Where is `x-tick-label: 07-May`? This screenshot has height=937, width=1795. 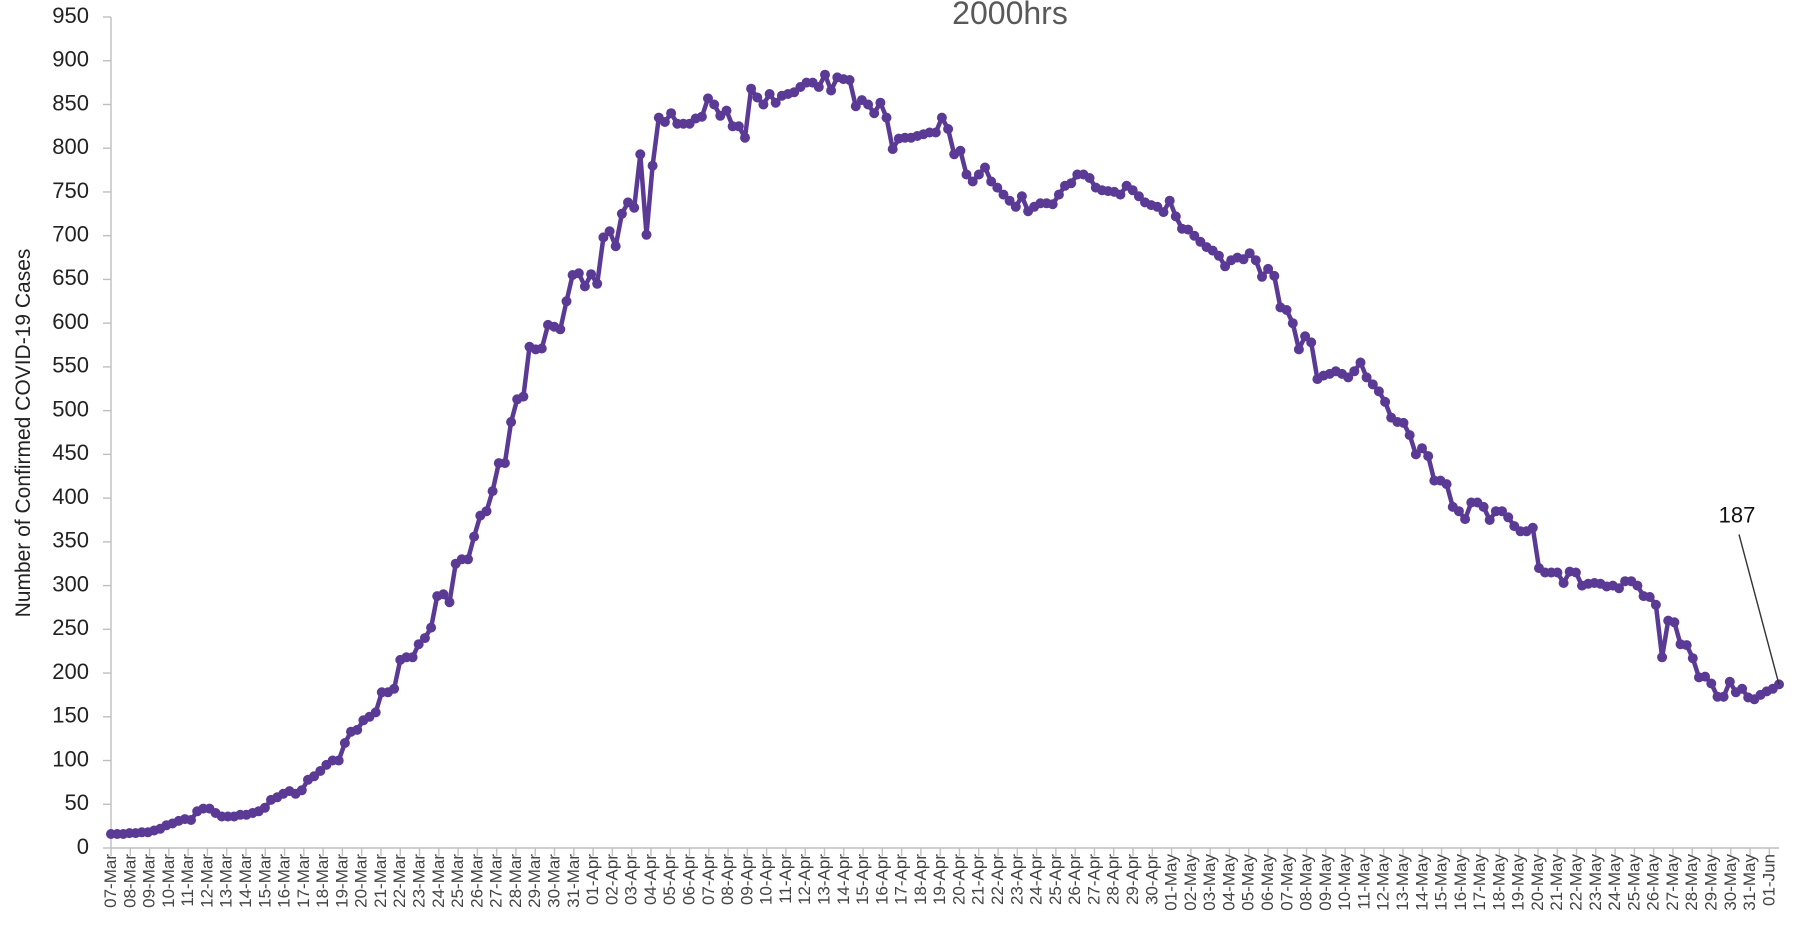
x-tick-label: 07-May is located at coordinates (1286, 882).